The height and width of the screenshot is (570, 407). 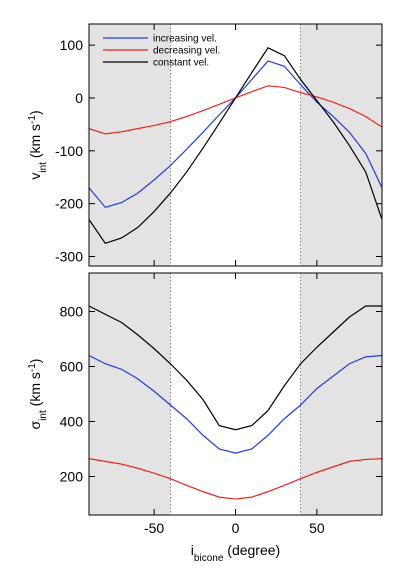 I want to click on legend-label: constant vel., so click(x=181, y=63).